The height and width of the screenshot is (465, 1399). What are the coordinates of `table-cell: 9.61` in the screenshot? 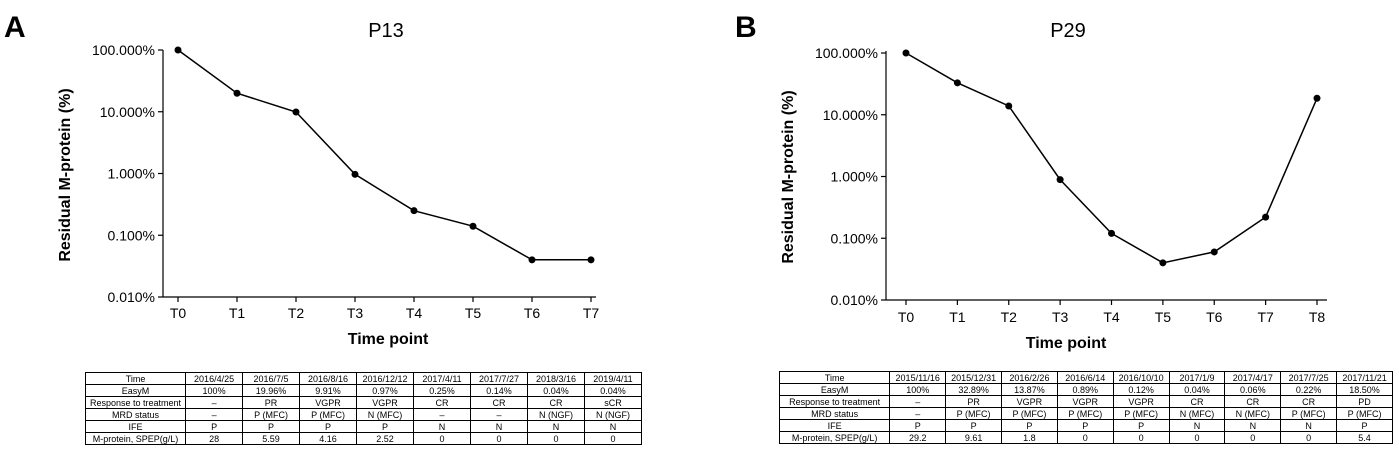 It's located at (974, 437).